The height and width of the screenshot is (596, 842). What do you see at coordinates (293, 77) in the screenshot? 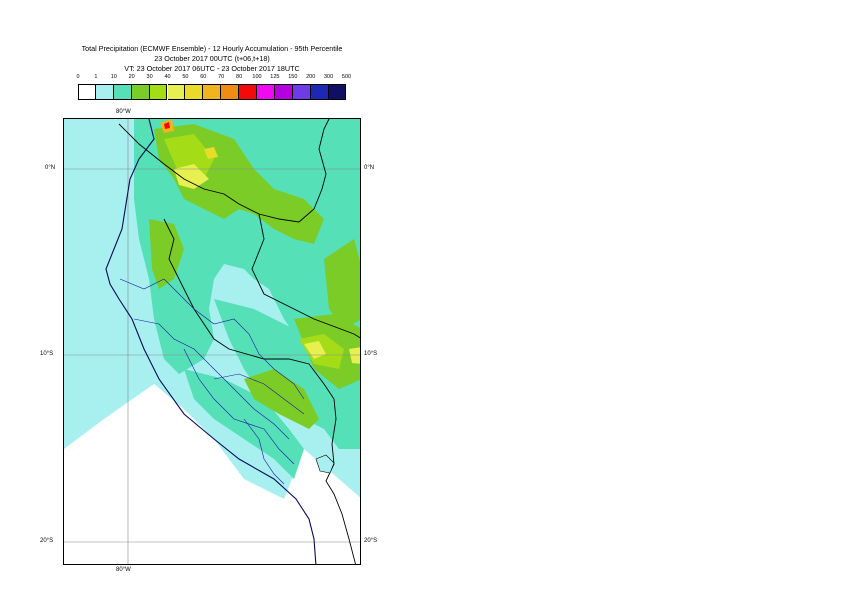
I see `legend-threshold-label: 150` at bounding box center [293, 77].